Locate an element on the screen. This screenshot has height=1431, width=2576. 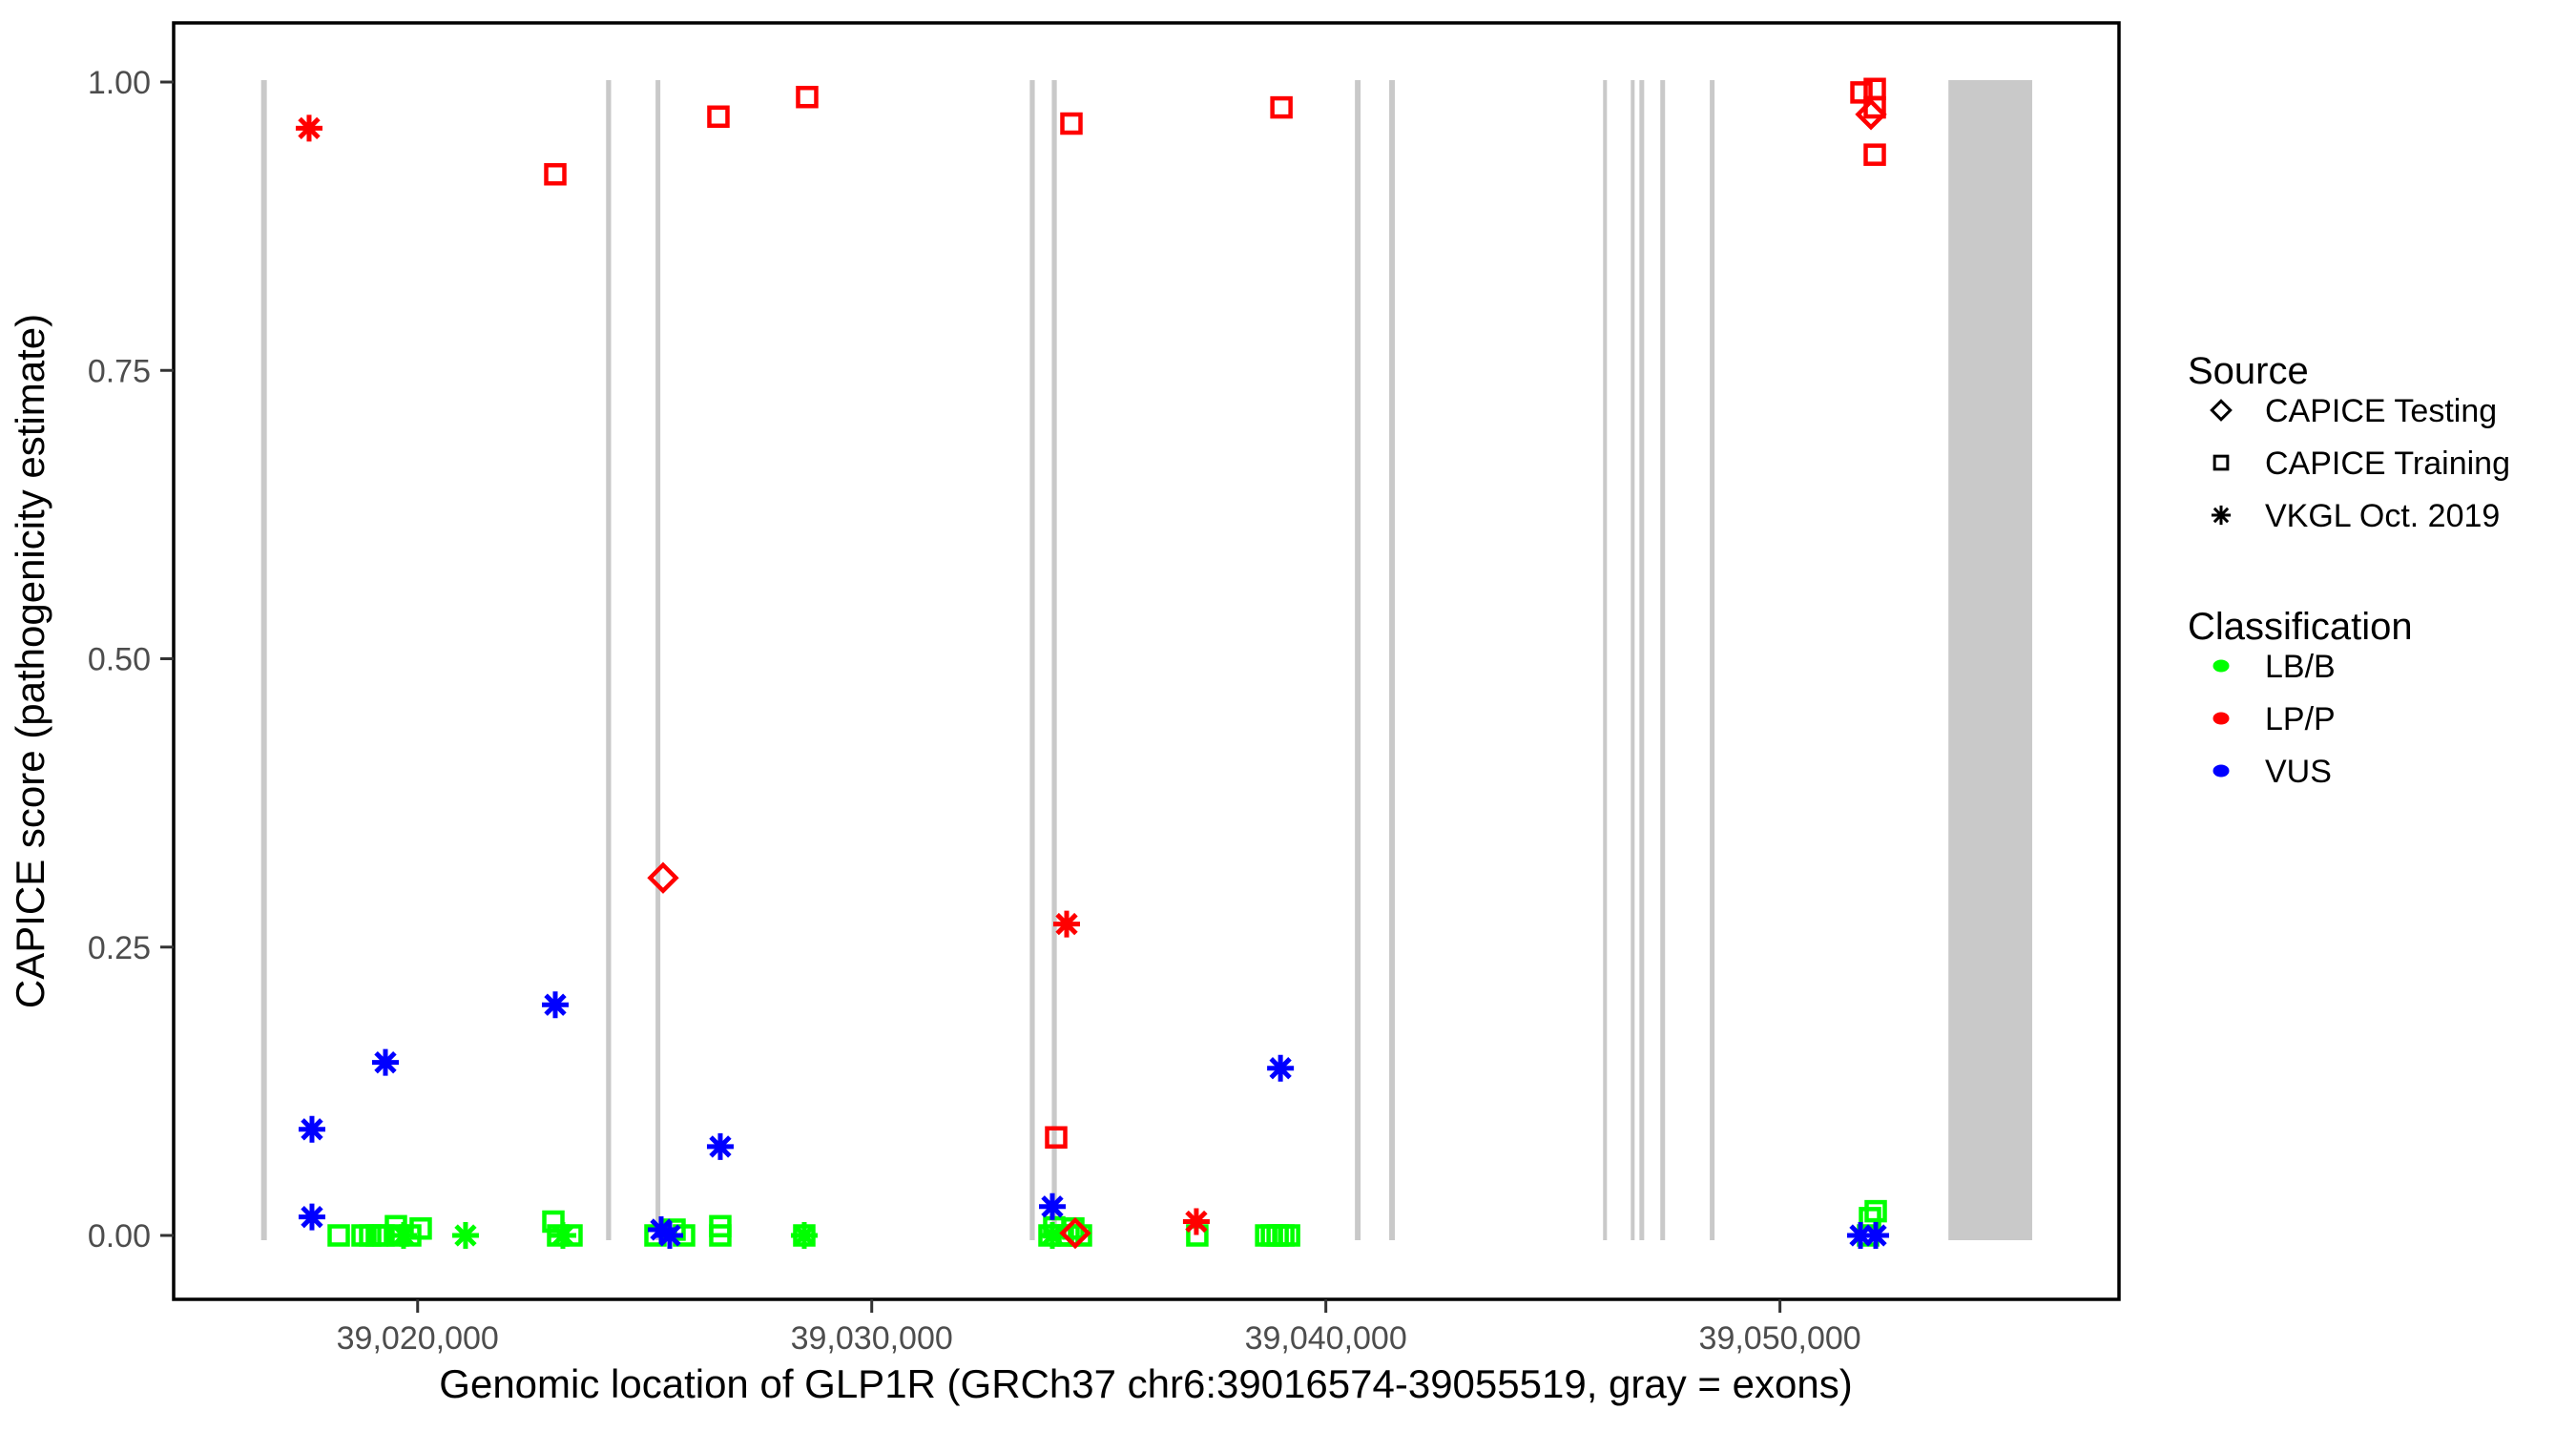
legend-source-title: Source is located at coordinates (2248, 371).